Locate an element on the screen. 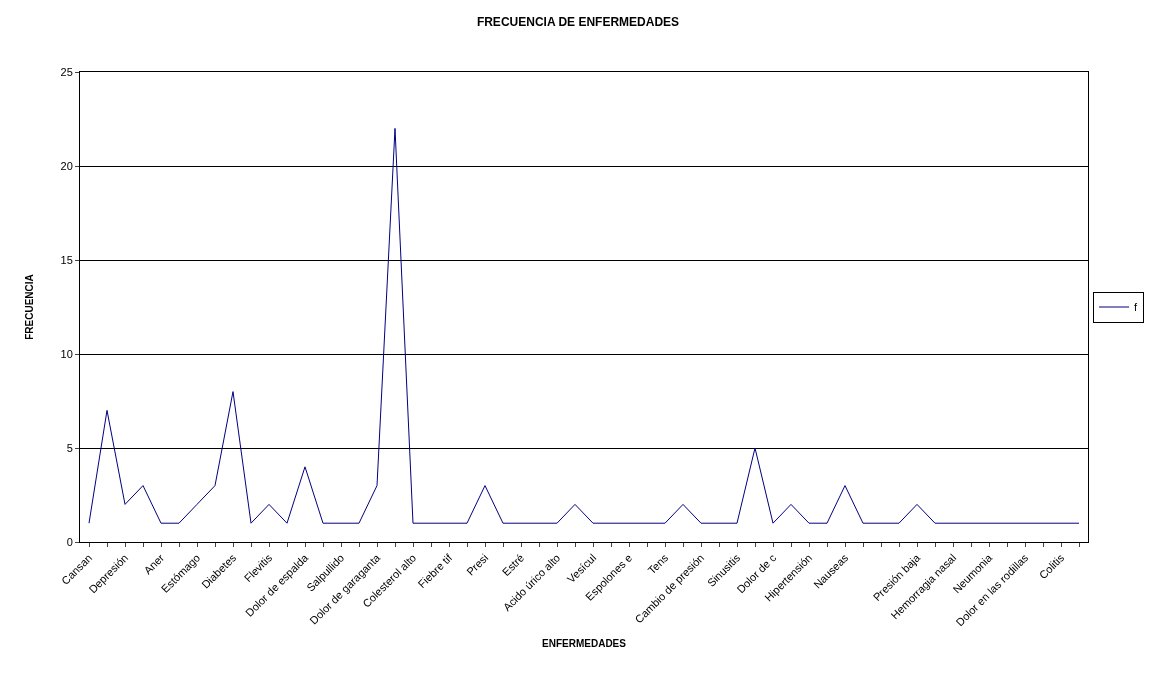  y-axis-title: FRECUENCIA is located at coordinates (29, 307).